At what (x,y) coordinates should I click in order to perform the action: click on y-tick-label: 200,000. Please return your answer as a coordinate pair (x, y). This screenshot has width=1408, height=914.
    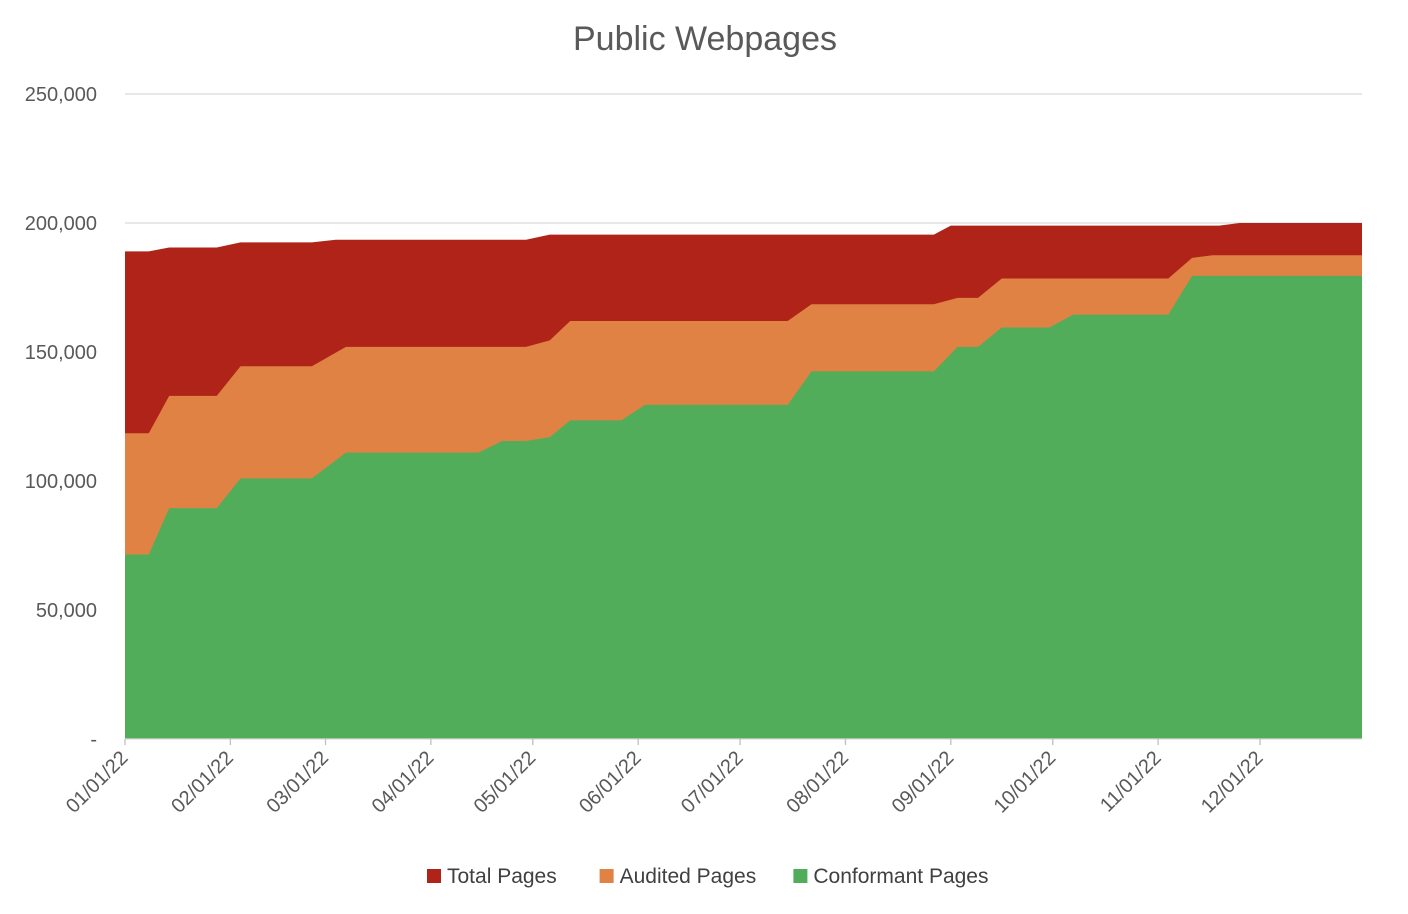
    Looking at the image, I should click on (61, 224).